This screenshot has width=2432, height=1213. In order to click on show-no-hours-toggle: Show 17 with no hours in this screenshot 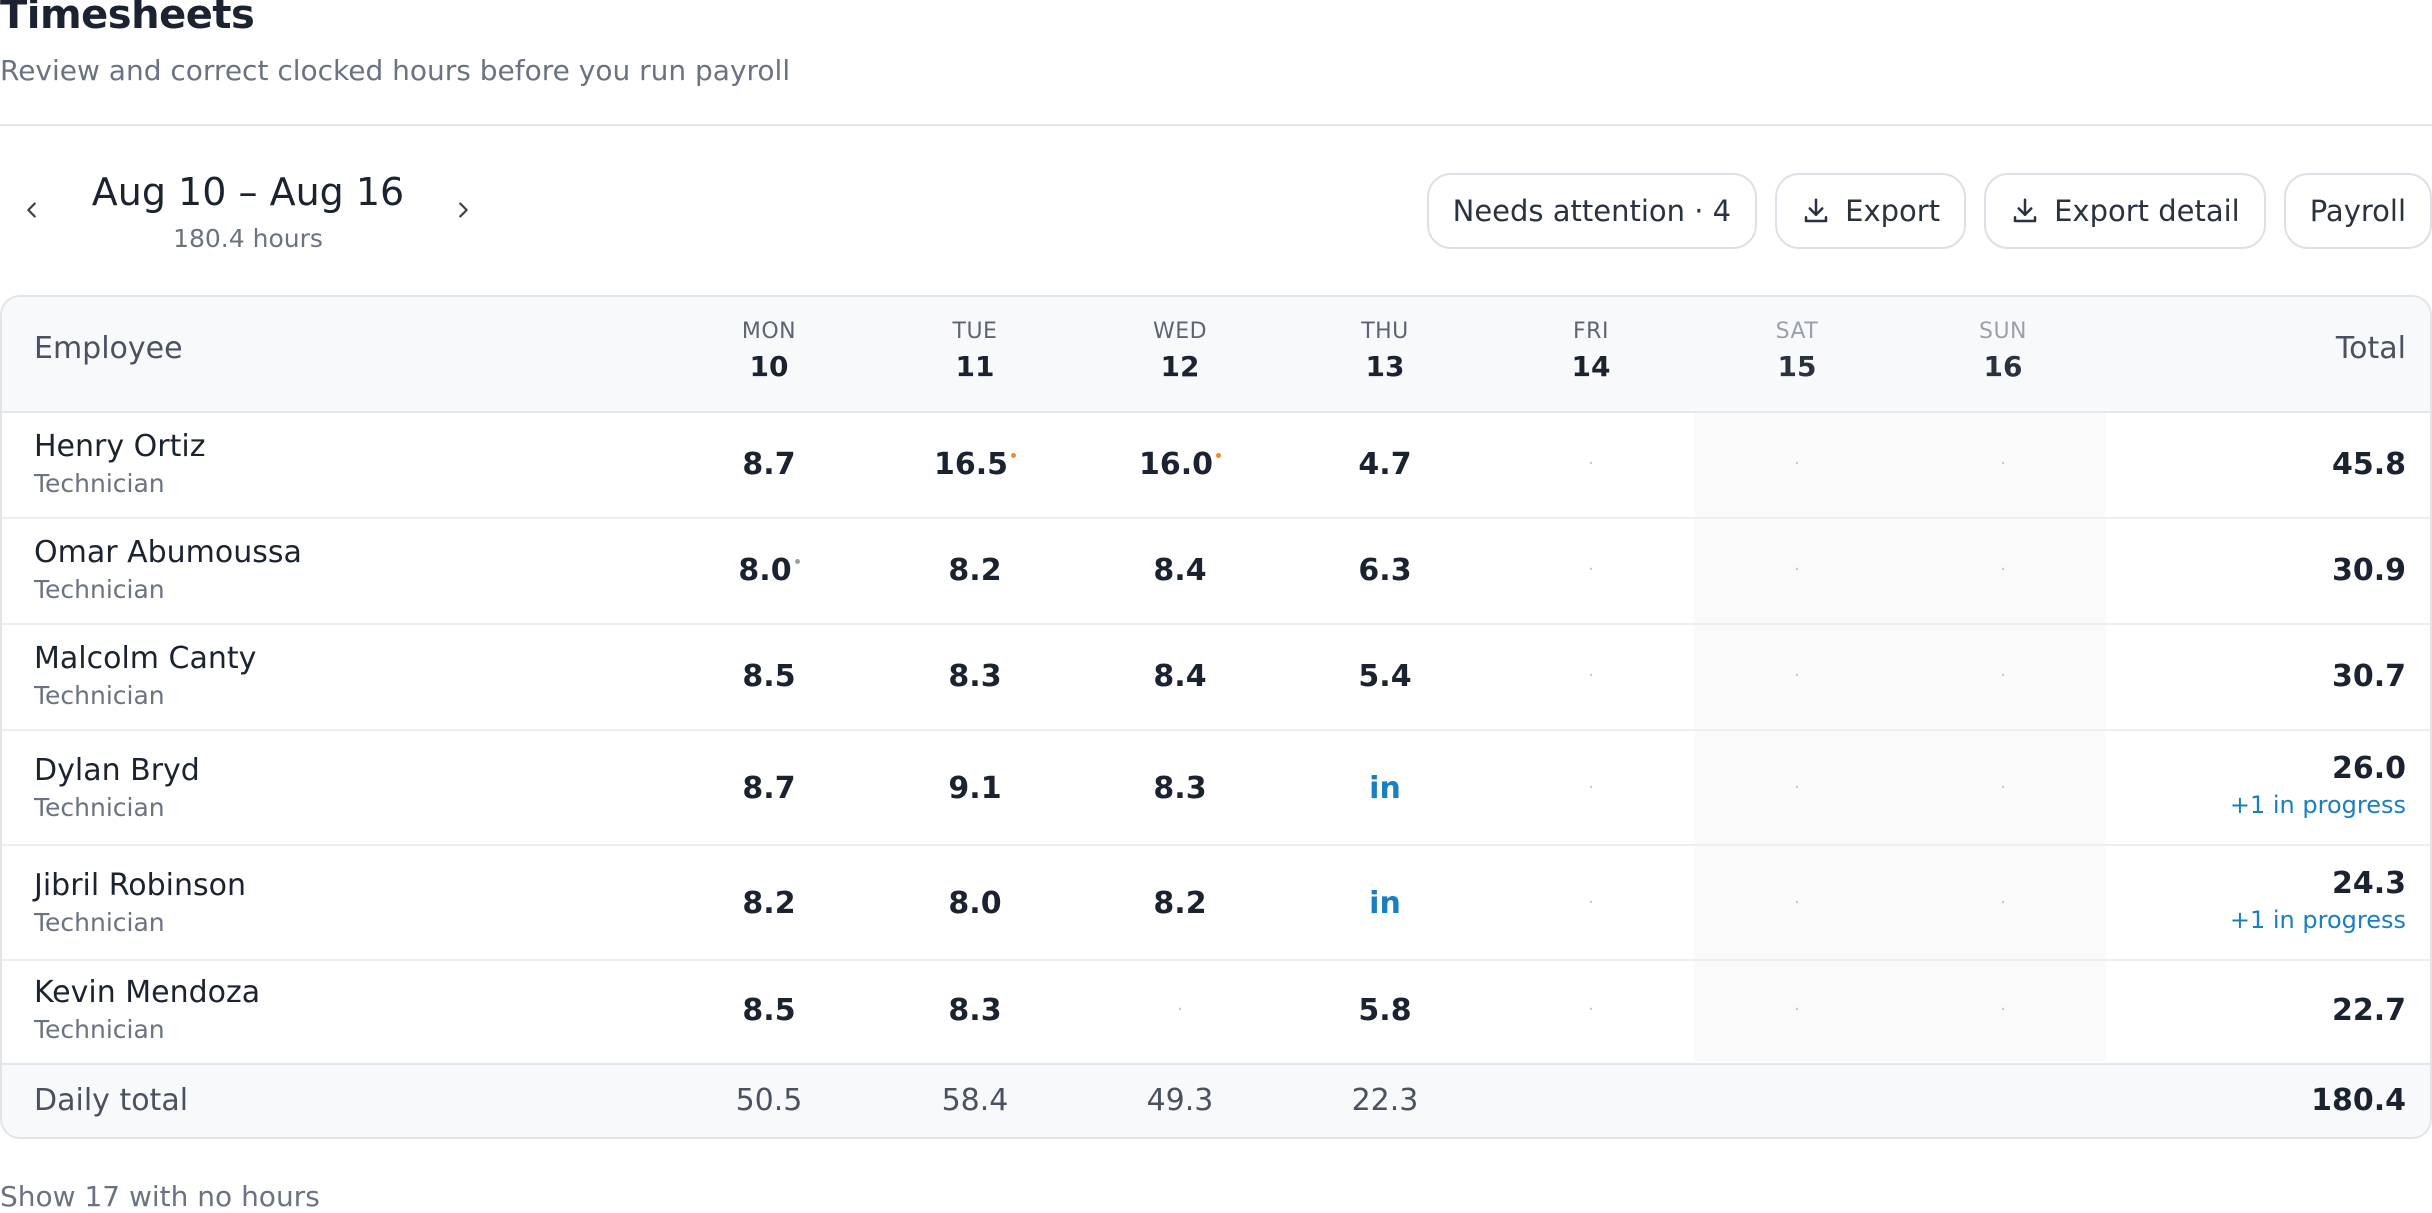, I will do `click(160, 1196)`.